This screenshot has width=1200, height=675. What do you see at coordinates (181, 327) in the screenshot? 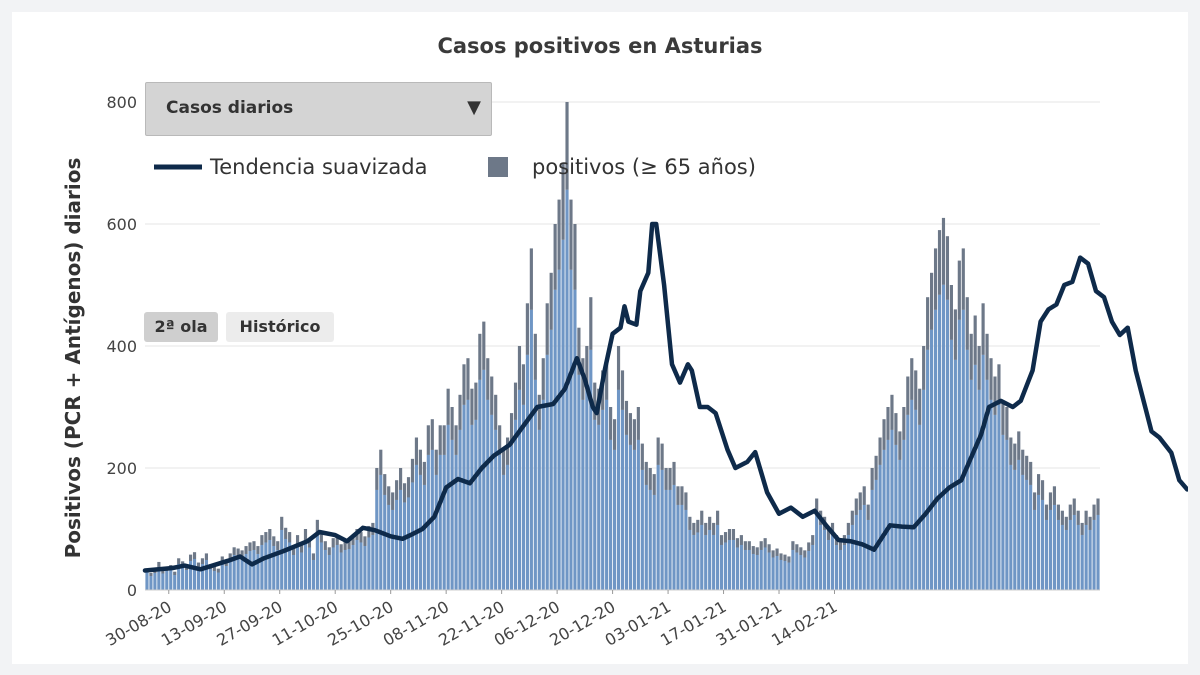
I see `second-wave-button: 2ª ola` at bounding box center [181, 327].